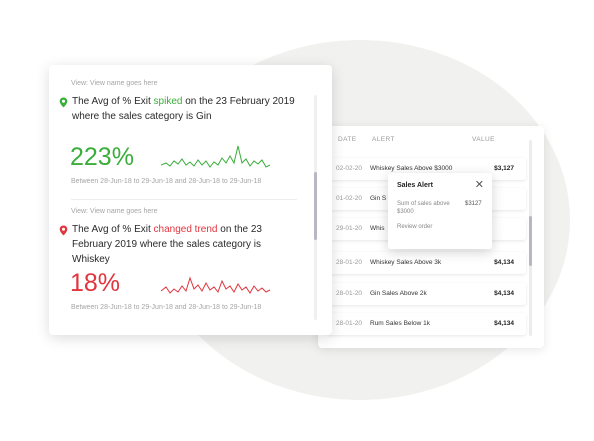  Describe the element at coordinates (415, 185) in the screenshot. I see `popup-title: Sales Alert` at that location.